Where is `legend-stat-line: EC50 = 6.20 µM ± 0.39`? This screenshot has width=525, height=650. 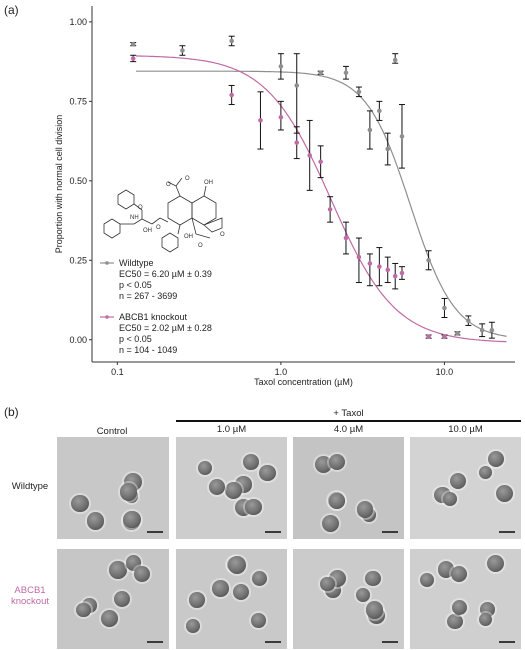
legend-stat-line: EC50 = 6.20 µM ± 0.39 is located at coordinates (165, 274).